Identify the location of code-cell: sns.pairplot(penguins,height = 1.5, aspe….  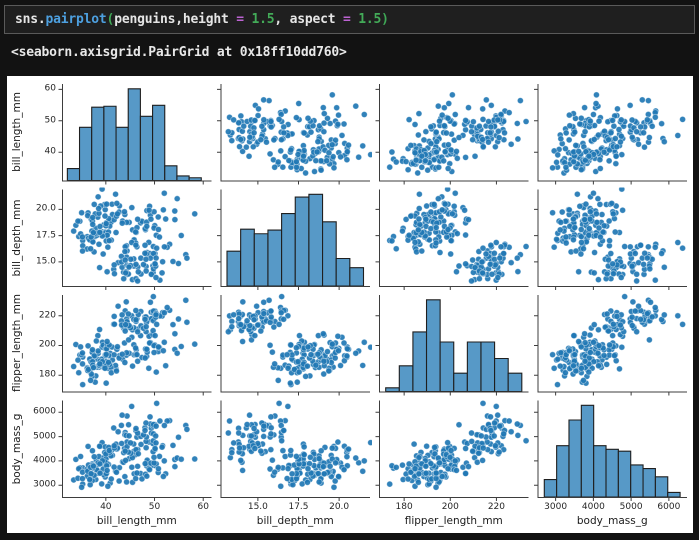
(349, 19).